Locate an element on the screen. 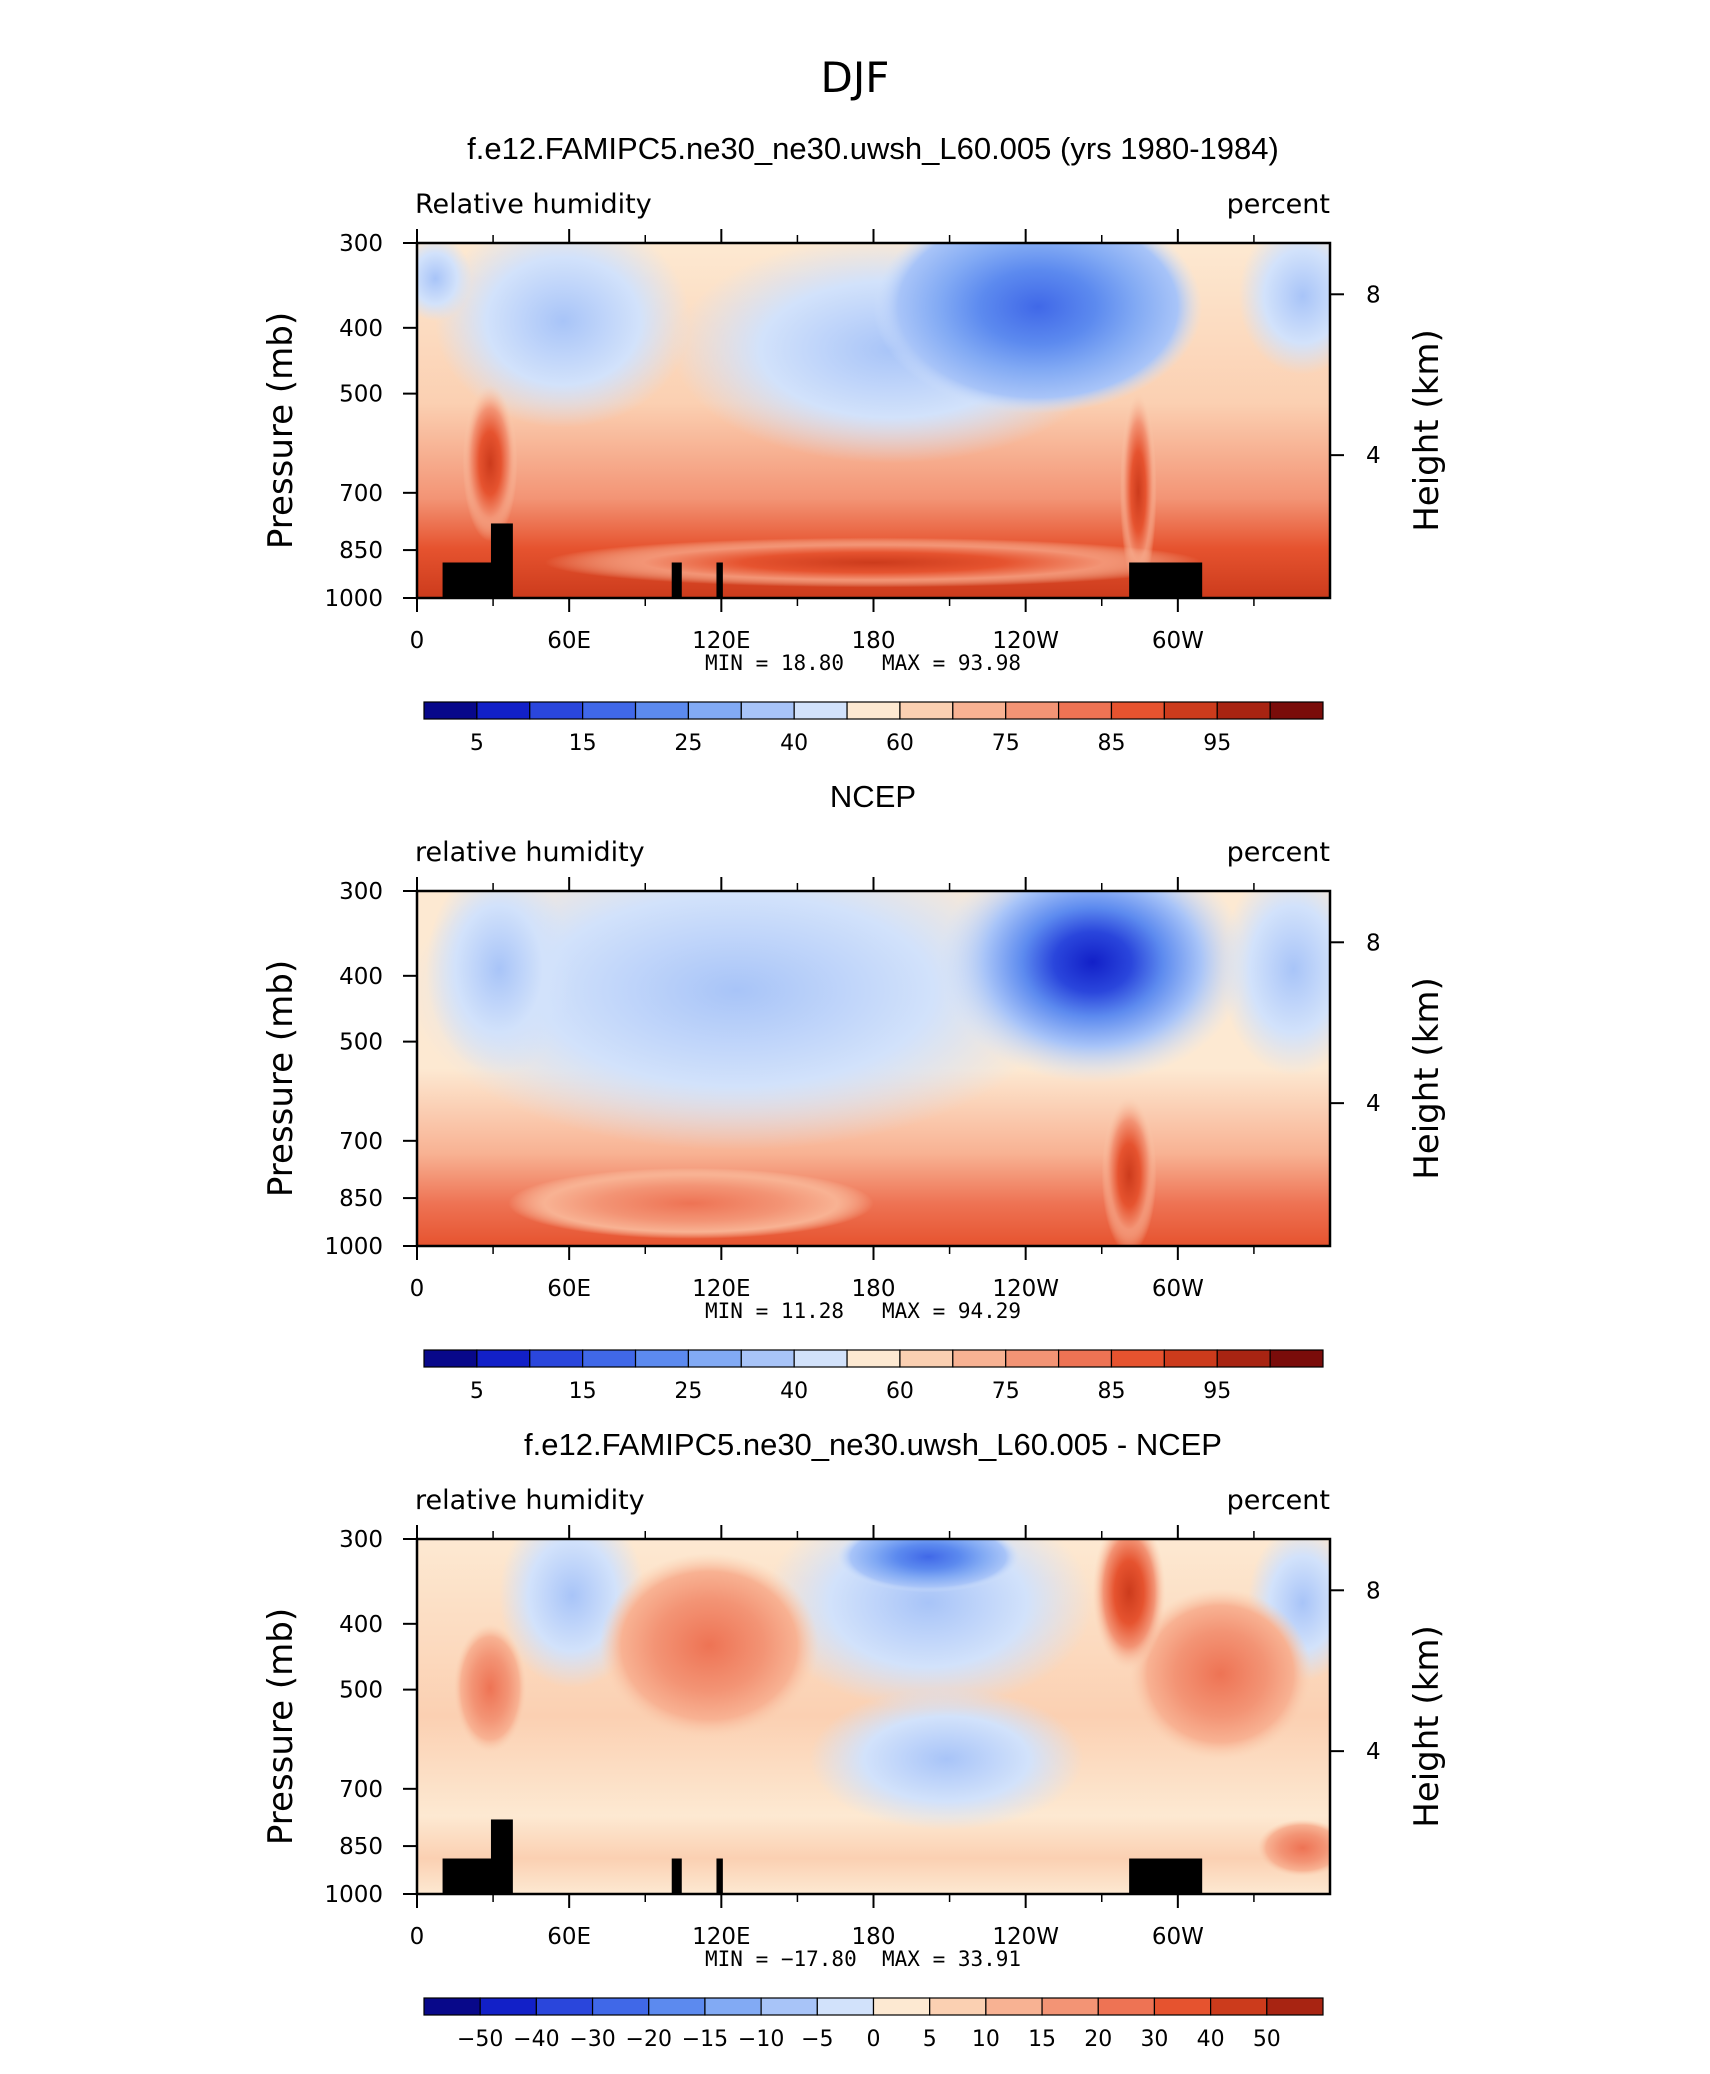 This screenshot has height=2074, width=1710. units-label: percent is located at coordinates (1278, 1500).